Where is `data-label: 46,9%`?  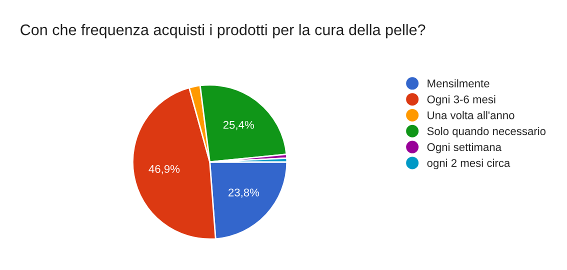
data-label: 46,9% is located at coordinates (164, 169).